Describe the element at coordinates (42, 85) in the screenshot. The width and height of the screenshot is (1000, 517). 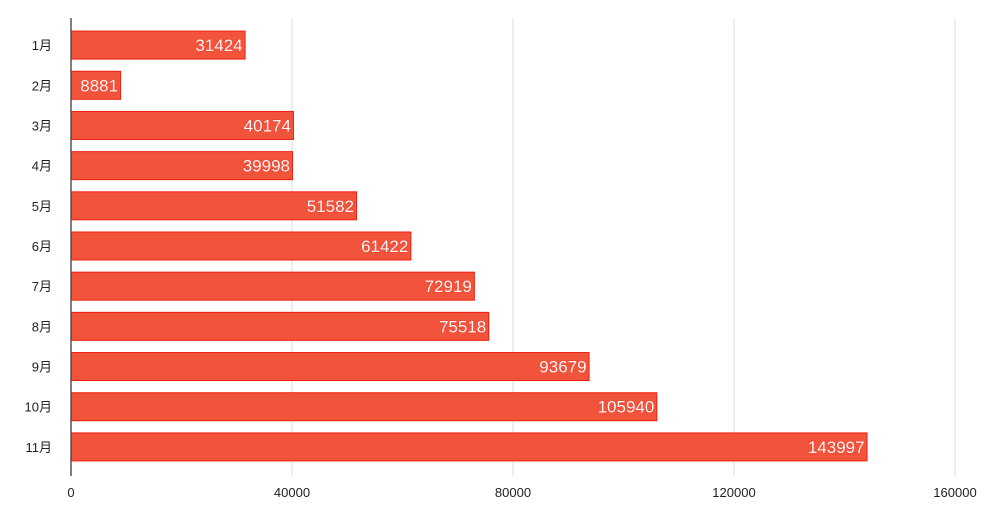
I see `category-label: 2月` at that location.